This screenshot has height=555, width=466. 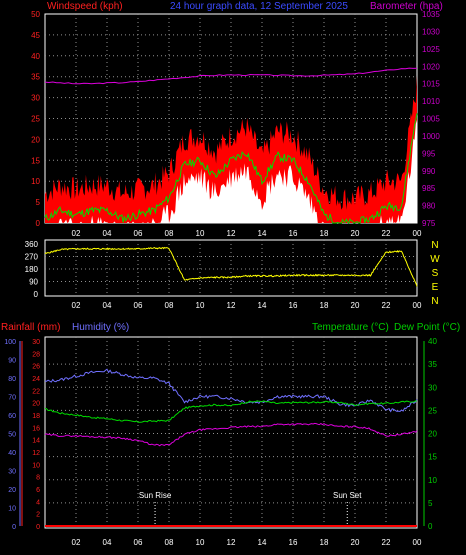 I want to click on barometer-tick: 1015, so click(x=431, y=84).